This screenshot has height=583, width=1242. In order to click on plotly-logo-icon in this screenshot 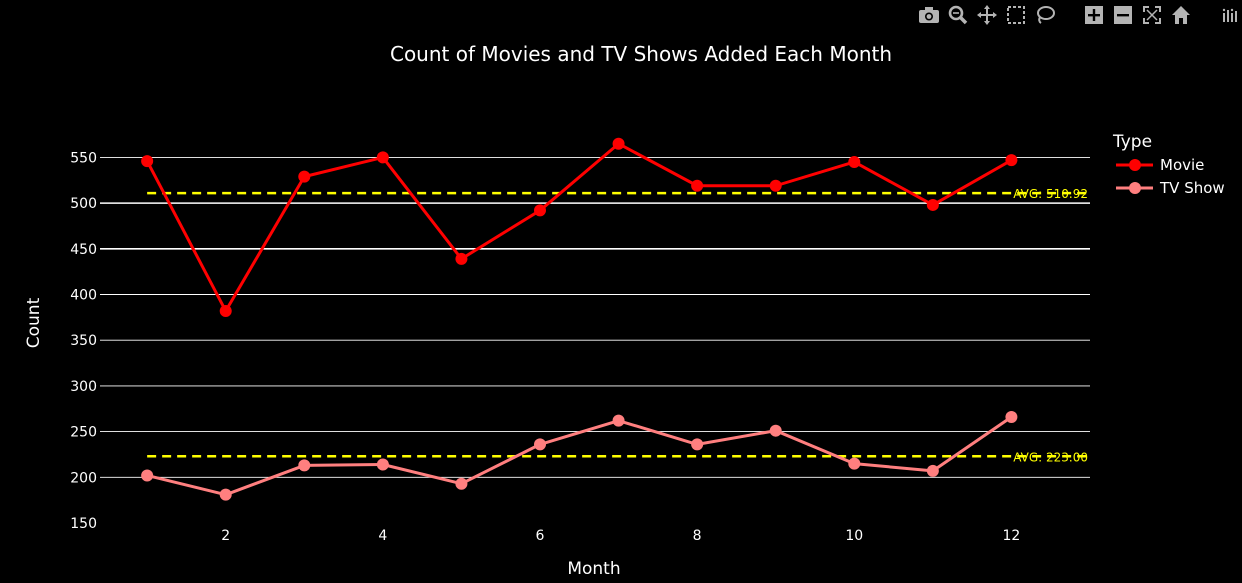, I will do `click(1230, 15)`.